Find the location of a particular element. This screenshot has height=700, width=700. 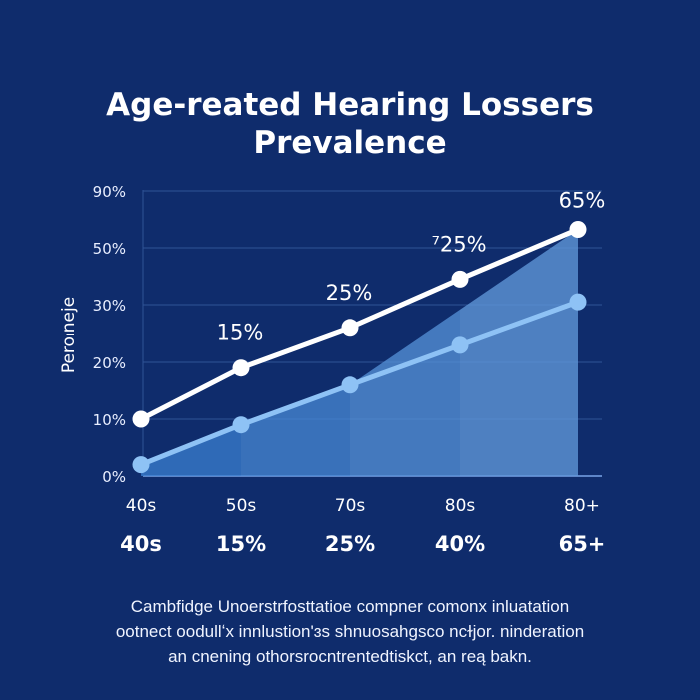

x-tick-label: 80+ is located at coordinates (582, 506).